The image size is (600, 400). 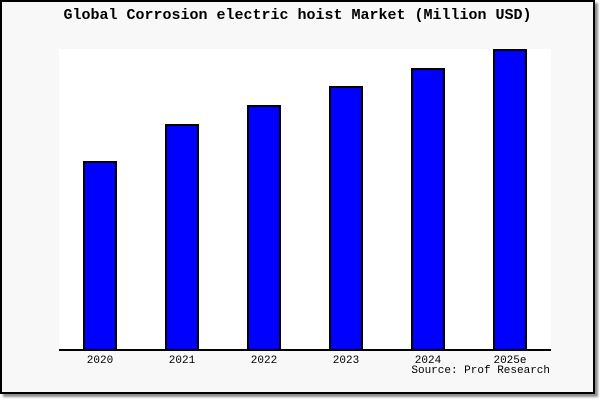 What do you see at coordinates (346, 361) in the screenshot?
I see `x-tick-label-2023: 2023` at bounding box center [346, 361].